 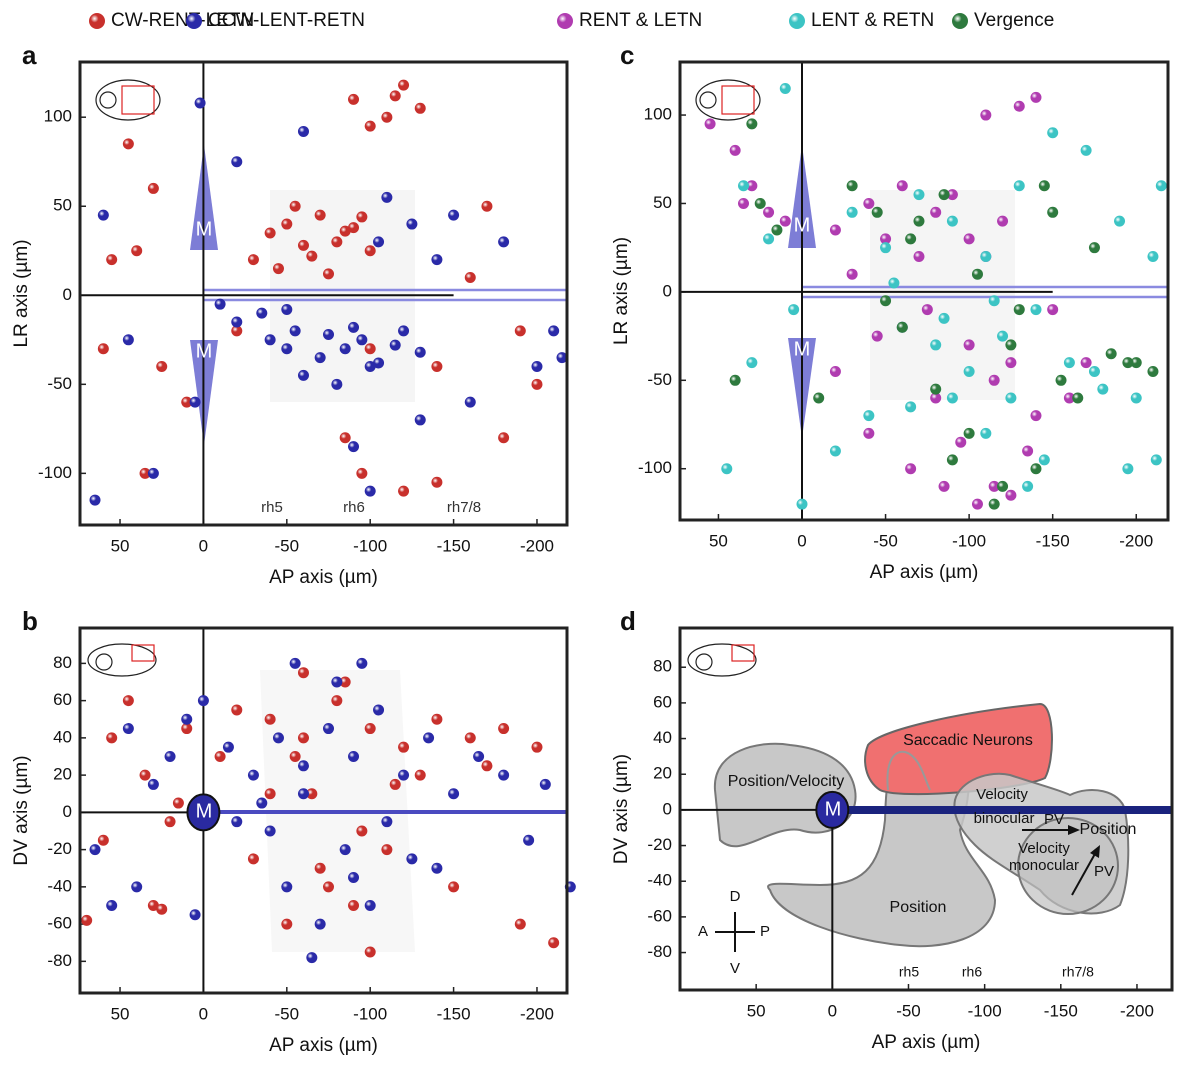 What do you see at coordinates (735, 968) in the screenshot?
I see `diagram-label: V` at bounding box center [735, 968].